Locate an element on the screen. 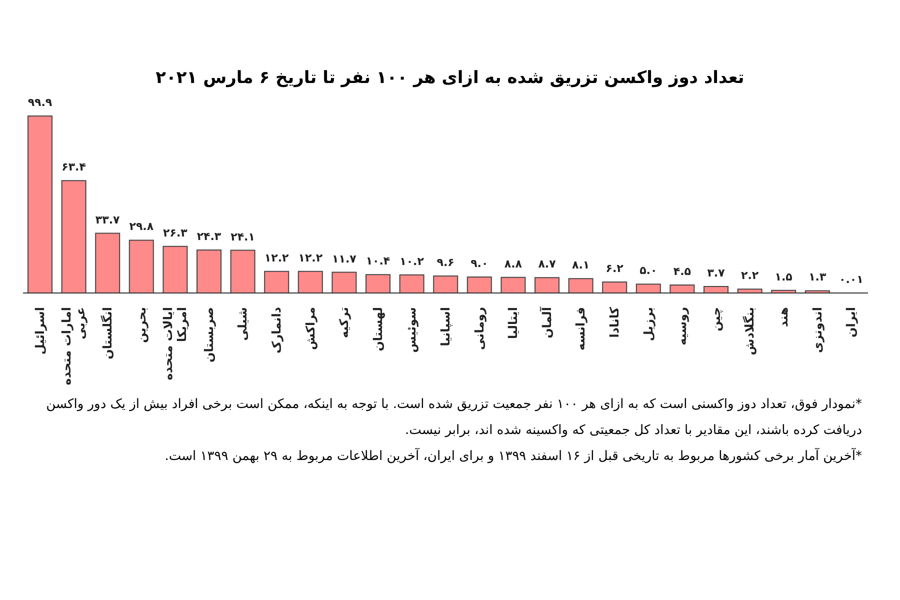  data-label: ۴.۵ is located at coordinates (682, 271).